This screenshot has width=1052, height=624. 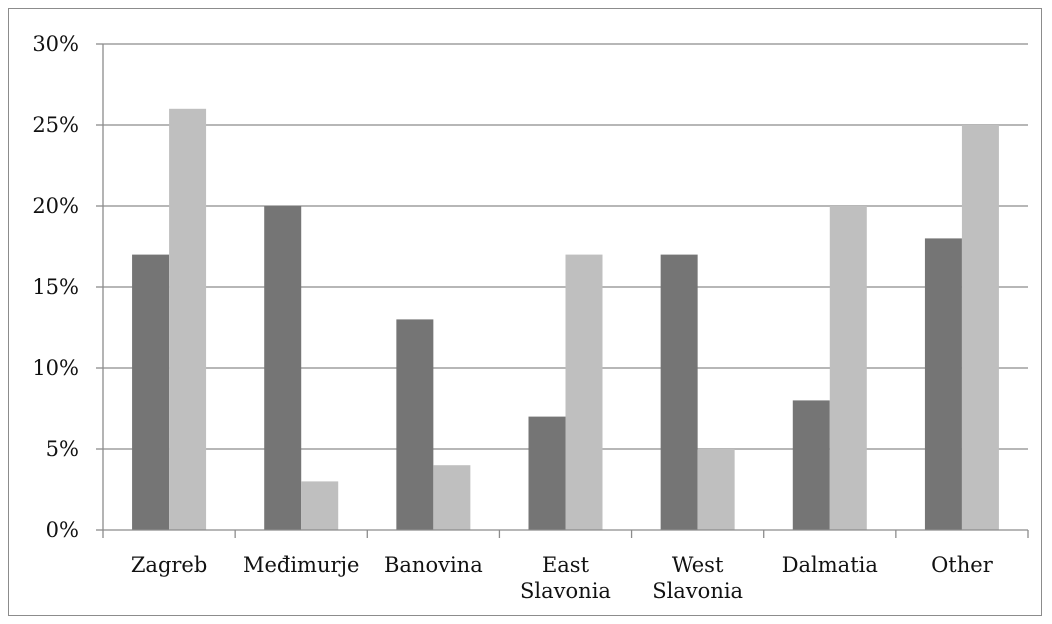 I want to click on x-category-label: Other, so click(x=962, y=565).